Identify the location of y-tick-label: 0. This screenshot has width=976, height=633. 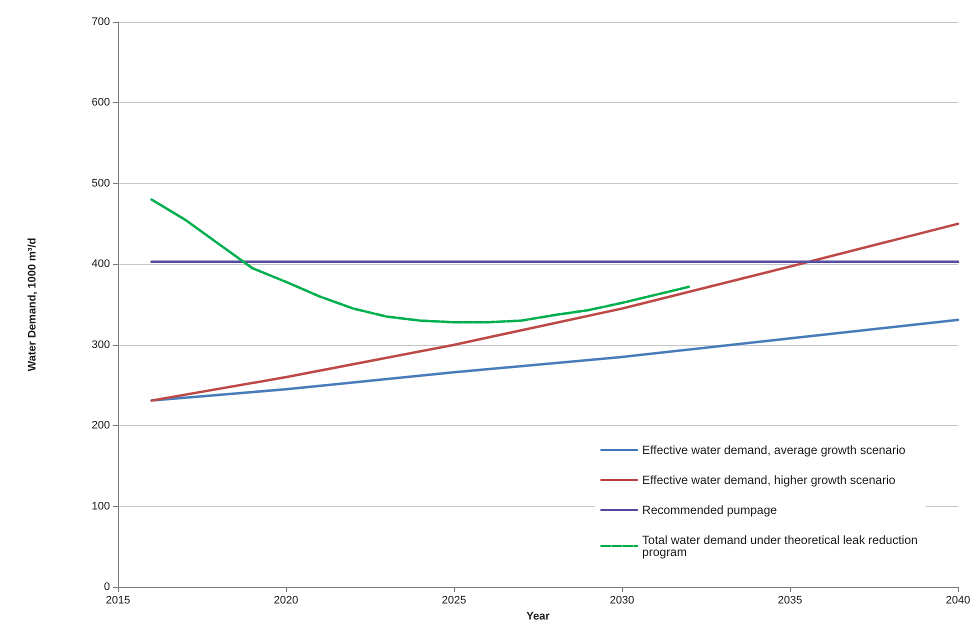
(107, 587).